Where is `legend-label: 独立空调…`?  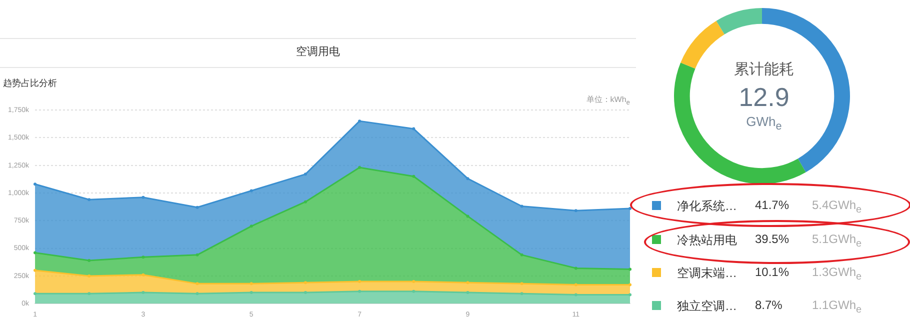
legend-label: 独立空调… is located at coordinates (707, 306).